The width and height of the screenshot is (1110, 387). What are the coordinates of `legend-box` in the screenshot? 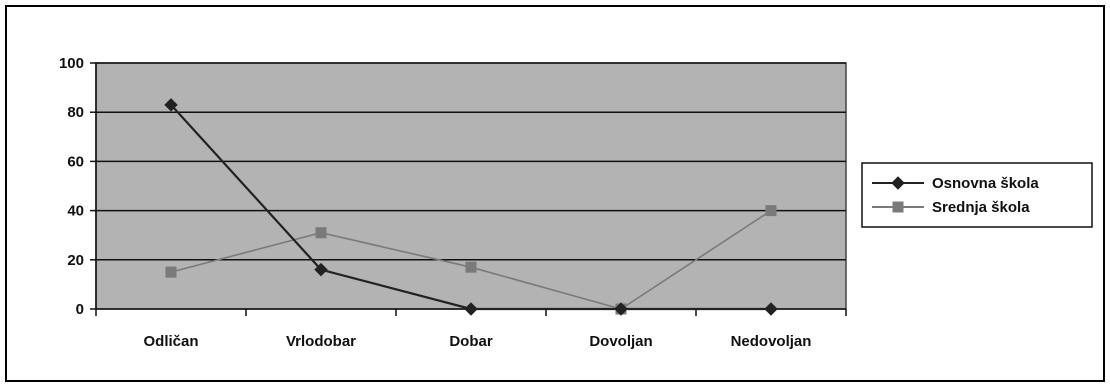 It's located at (977, 195).